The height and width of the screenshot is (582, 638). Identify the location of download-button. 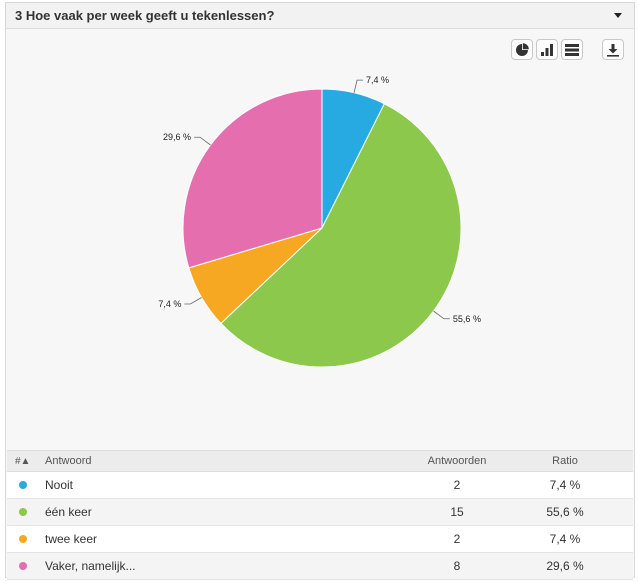
(613, 49).